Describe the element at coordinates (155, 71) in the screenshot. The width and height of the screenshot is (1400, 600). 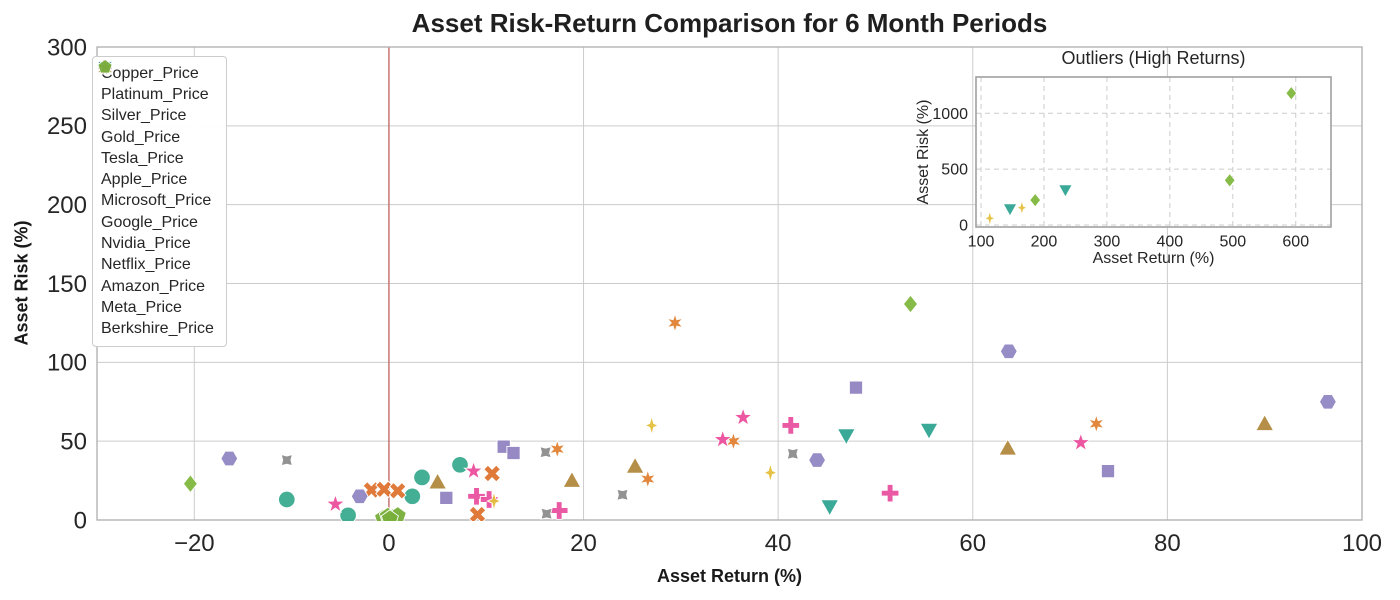
I see `legend-item-copper-price: Copper_Price` at that location.